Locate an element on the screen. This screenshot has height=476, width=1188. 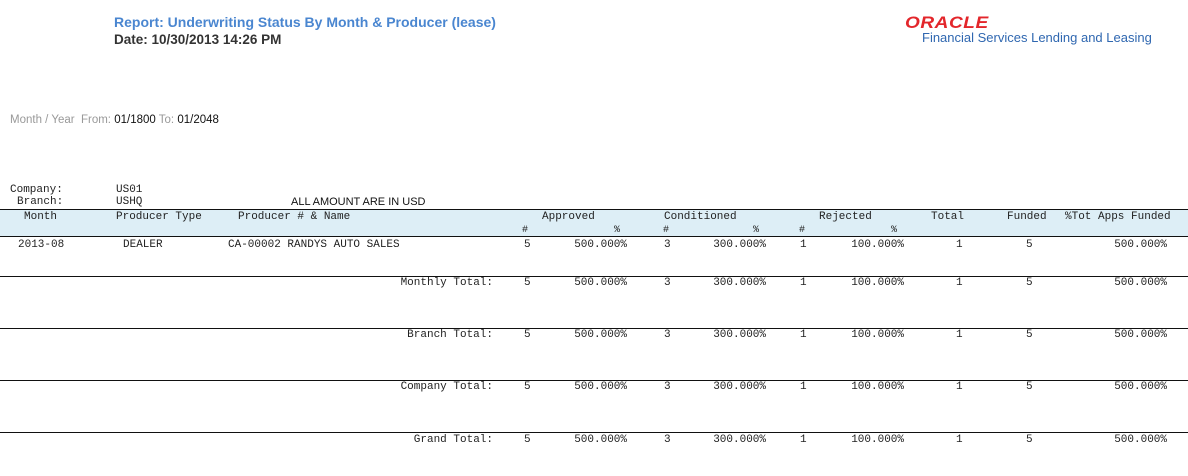
total-label: Branch Total: is located at coordinates (450, 335).